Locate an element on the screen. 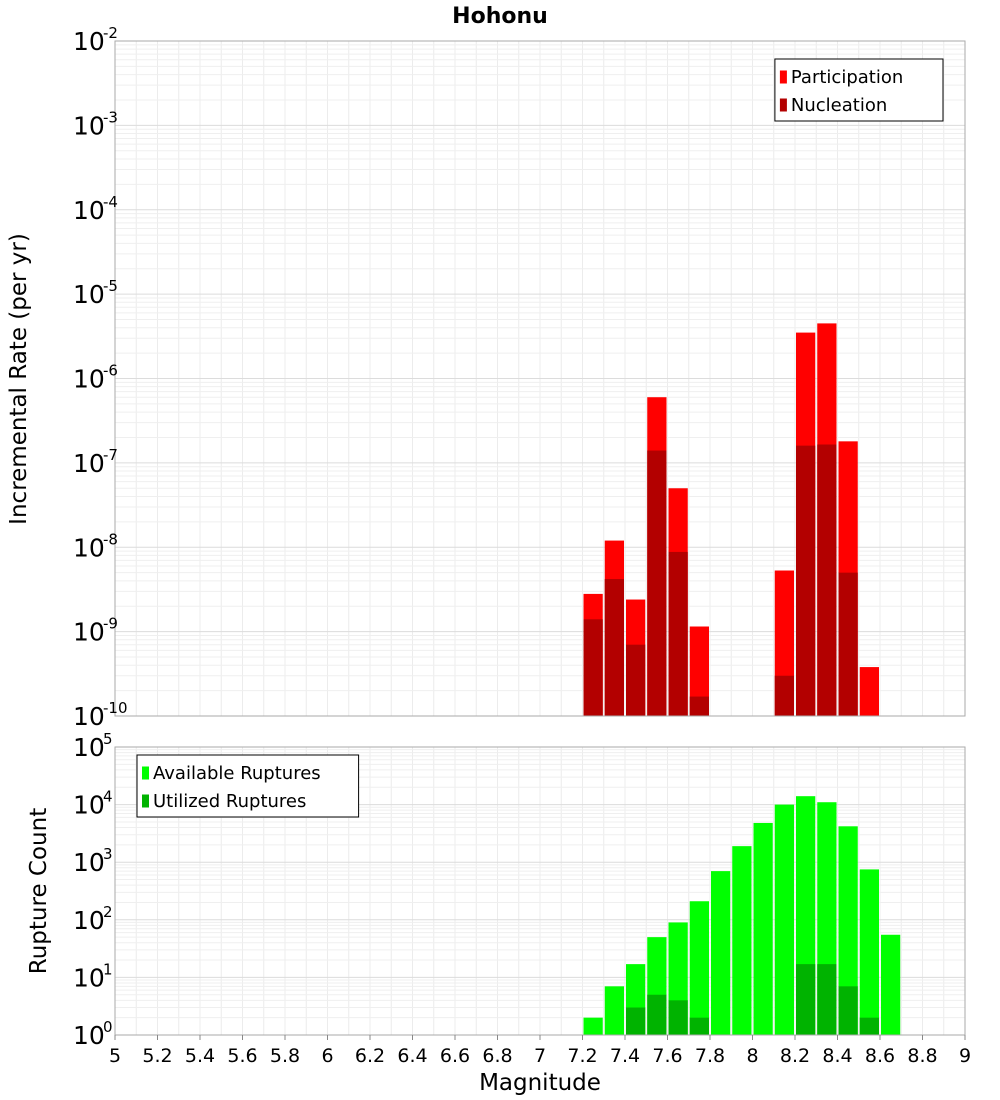  count-legend-swatch is located at coordinates (145, 773).